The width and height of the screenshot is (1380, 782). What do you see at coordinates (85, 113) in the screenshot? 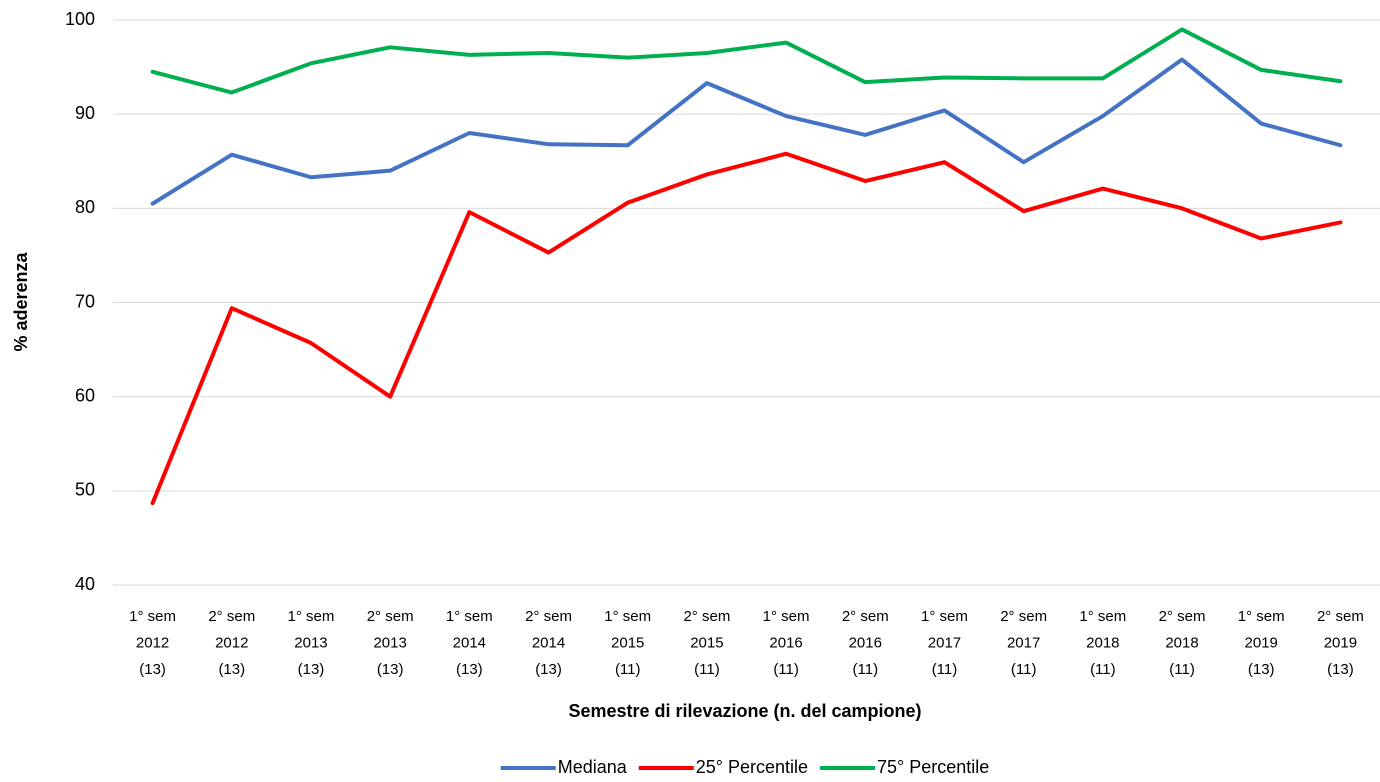
I see `y-tick-label: 90` at bounding box center [85, 113].